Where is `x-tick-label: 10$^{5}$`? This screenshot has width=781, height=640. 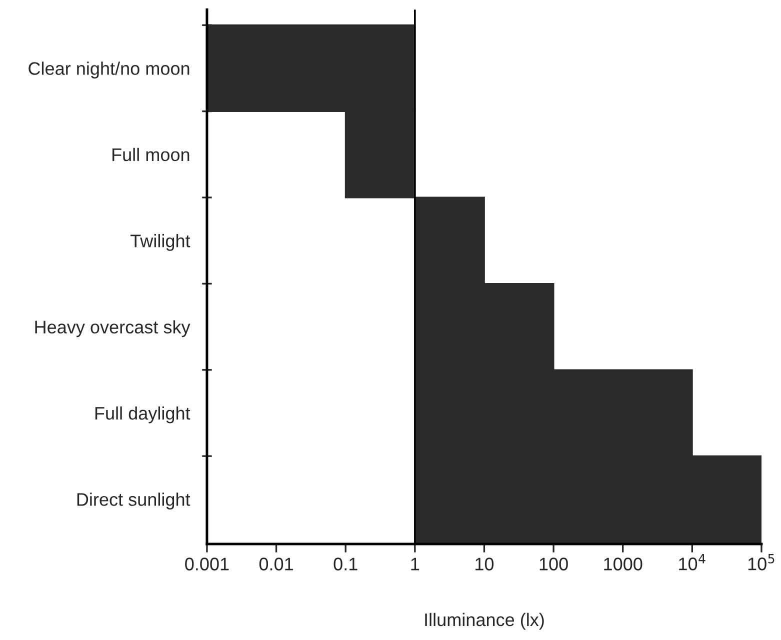
x-tick-label: 10$^{5}$ is located at coordinates (761, 562).